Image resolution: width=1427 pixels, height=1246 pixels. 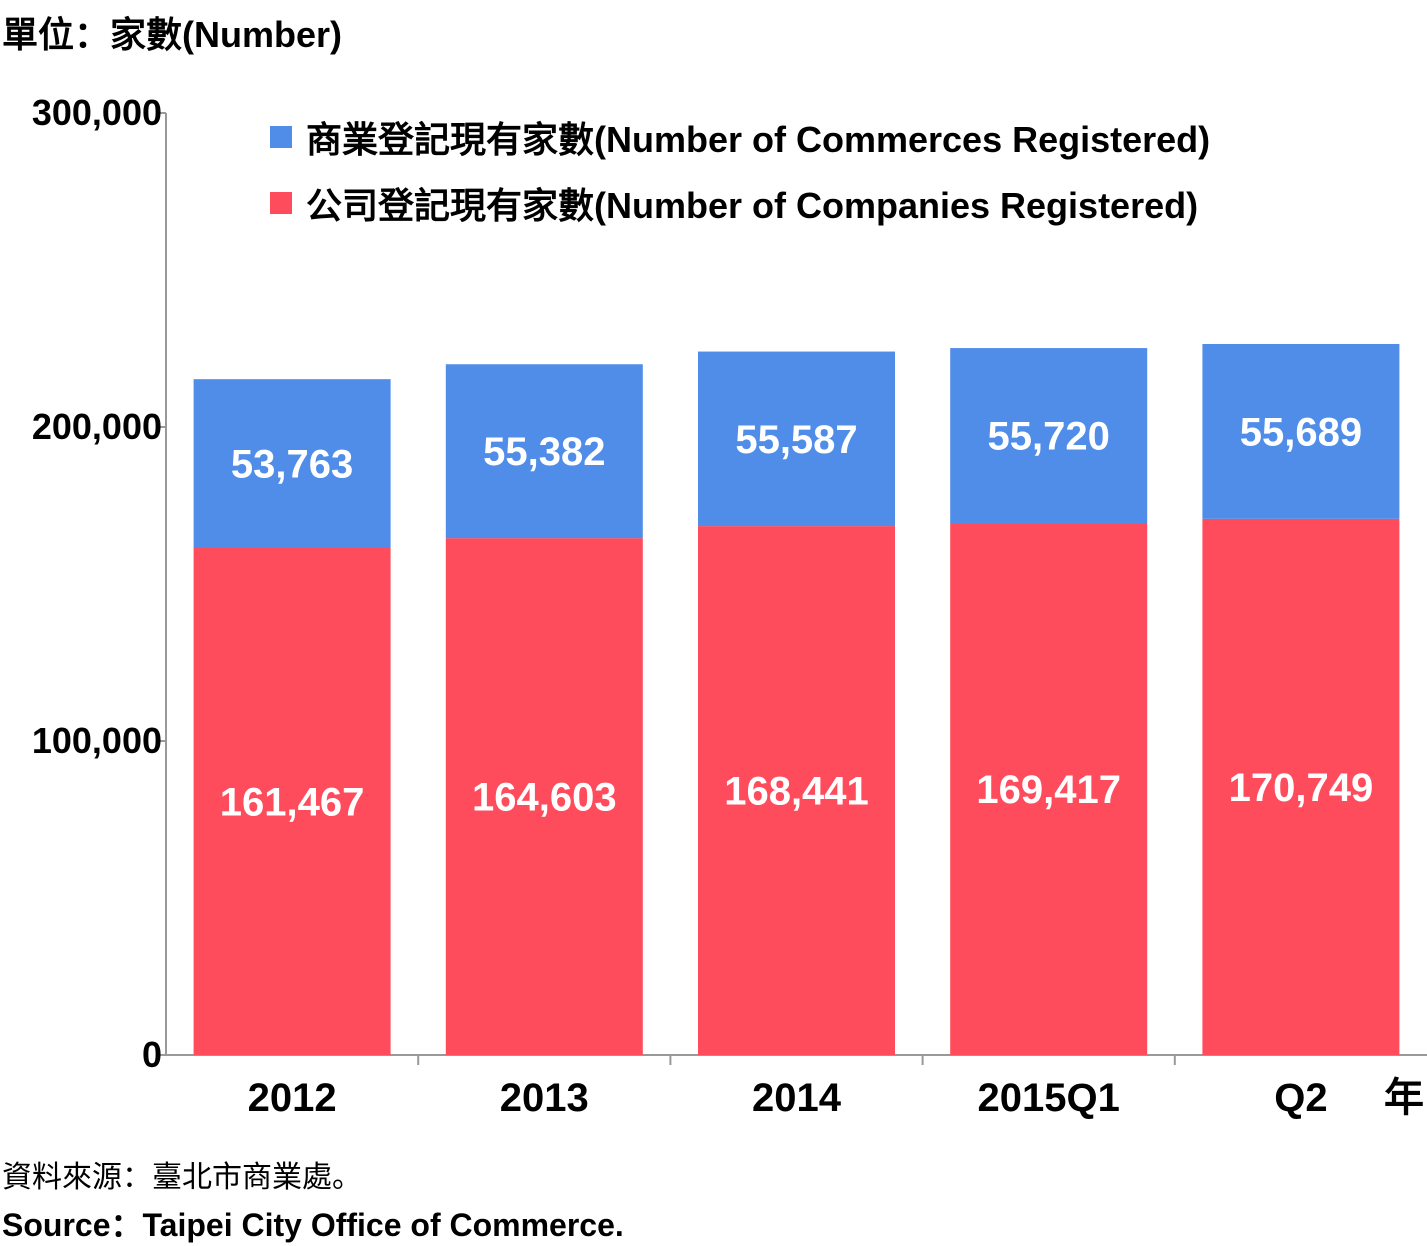 I want to click on y-tick-label: 100,000, so click(x=97, y=740).